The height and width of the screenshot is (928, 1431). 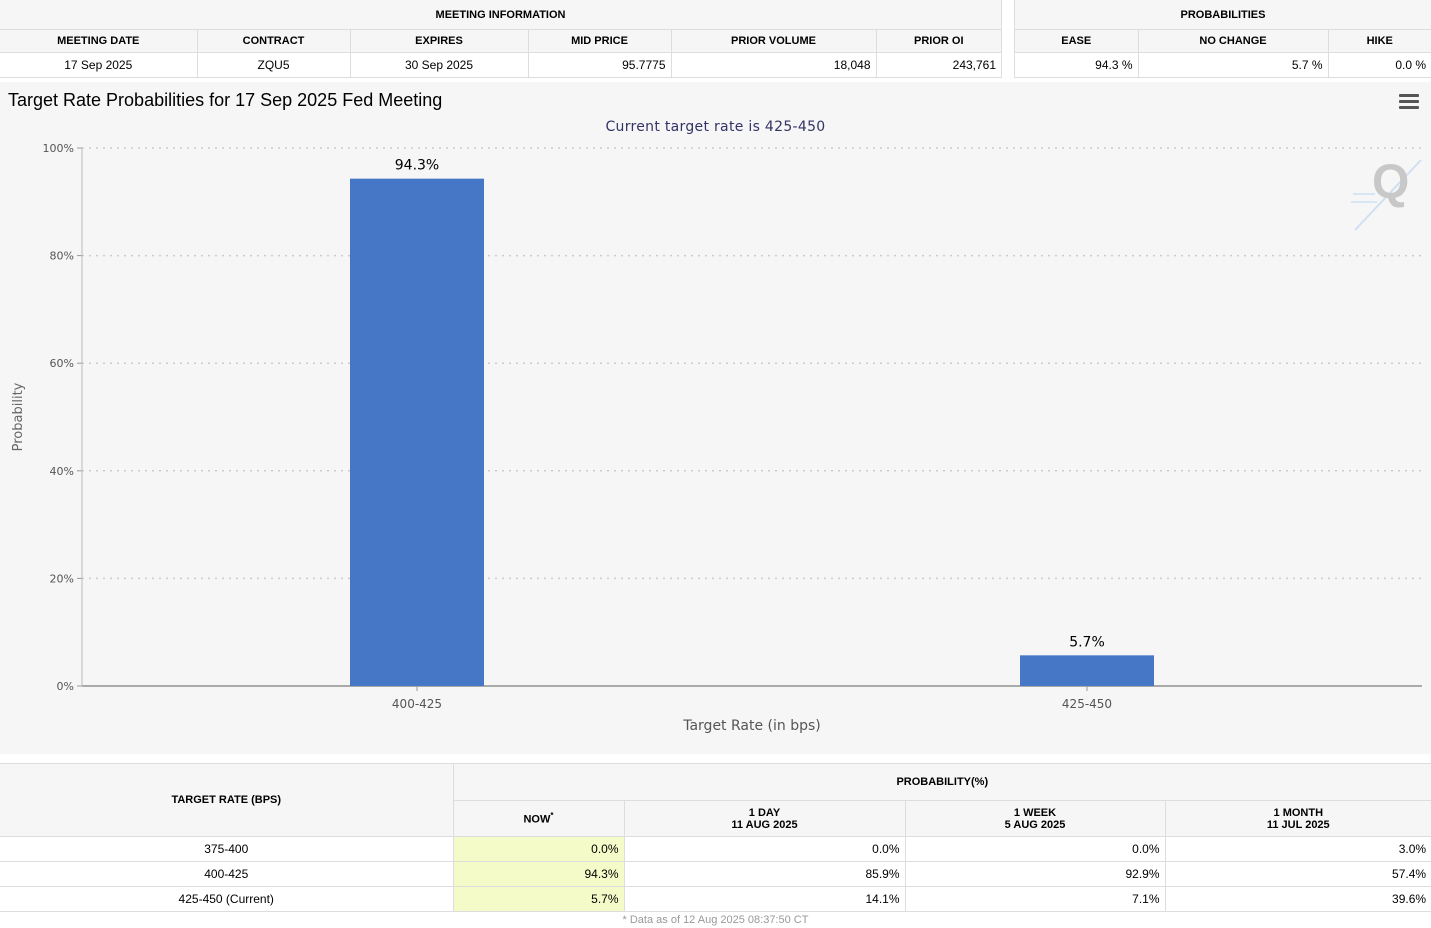 I want to click on hamburger-menu-icon, so click(x=1409, y=102).